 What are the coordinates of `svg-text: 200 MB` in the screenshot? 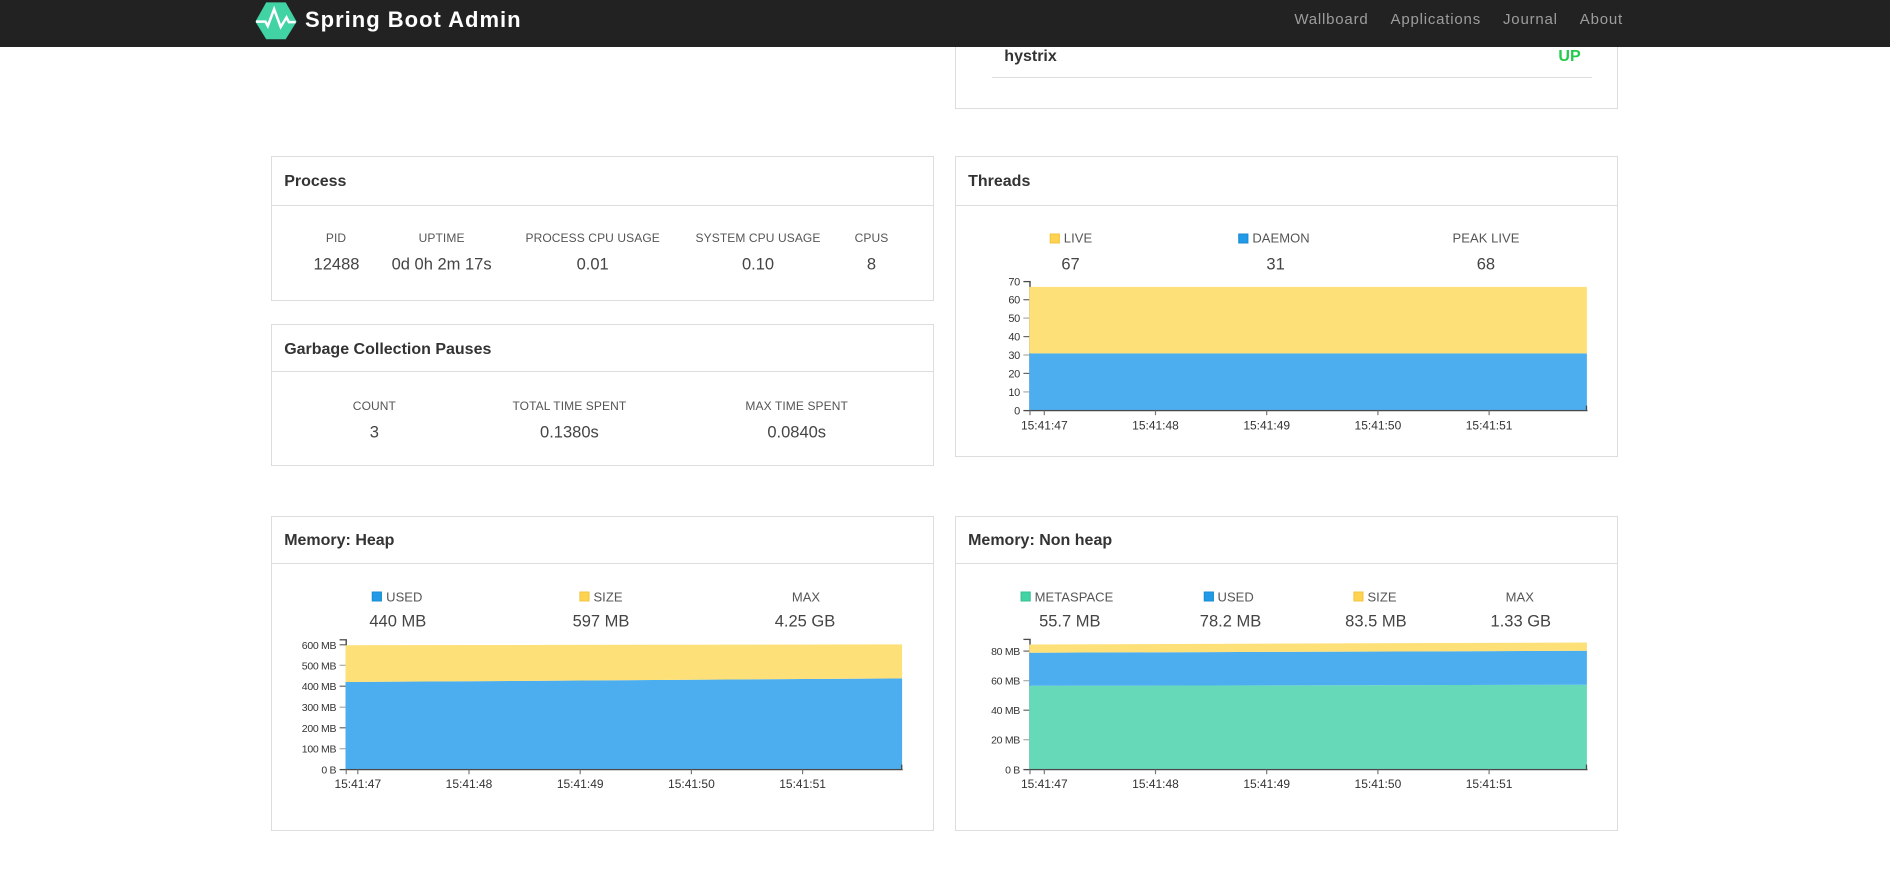 It's located at (319, 729).